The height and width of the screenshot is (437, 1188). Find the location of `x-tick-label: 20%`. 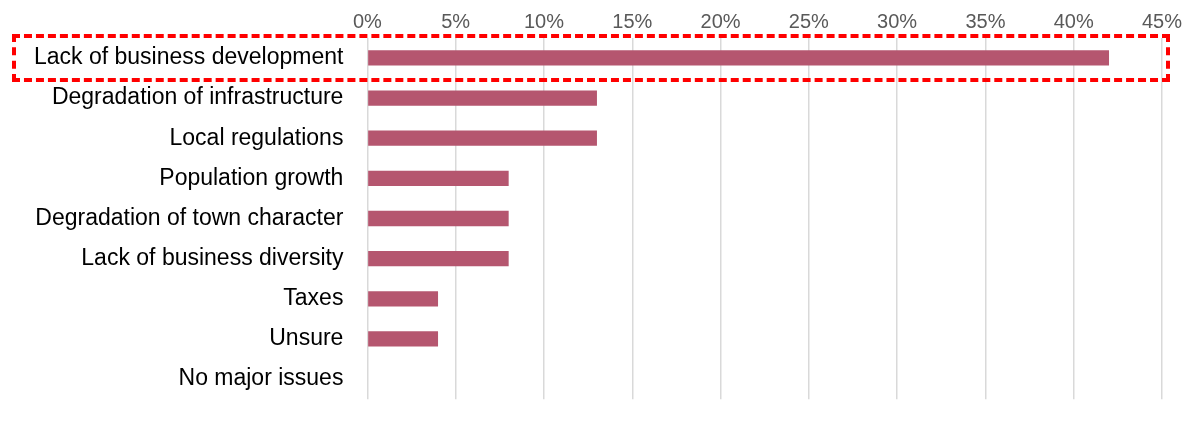

x-tick-label: 20% is located at coordinates (720, 21).